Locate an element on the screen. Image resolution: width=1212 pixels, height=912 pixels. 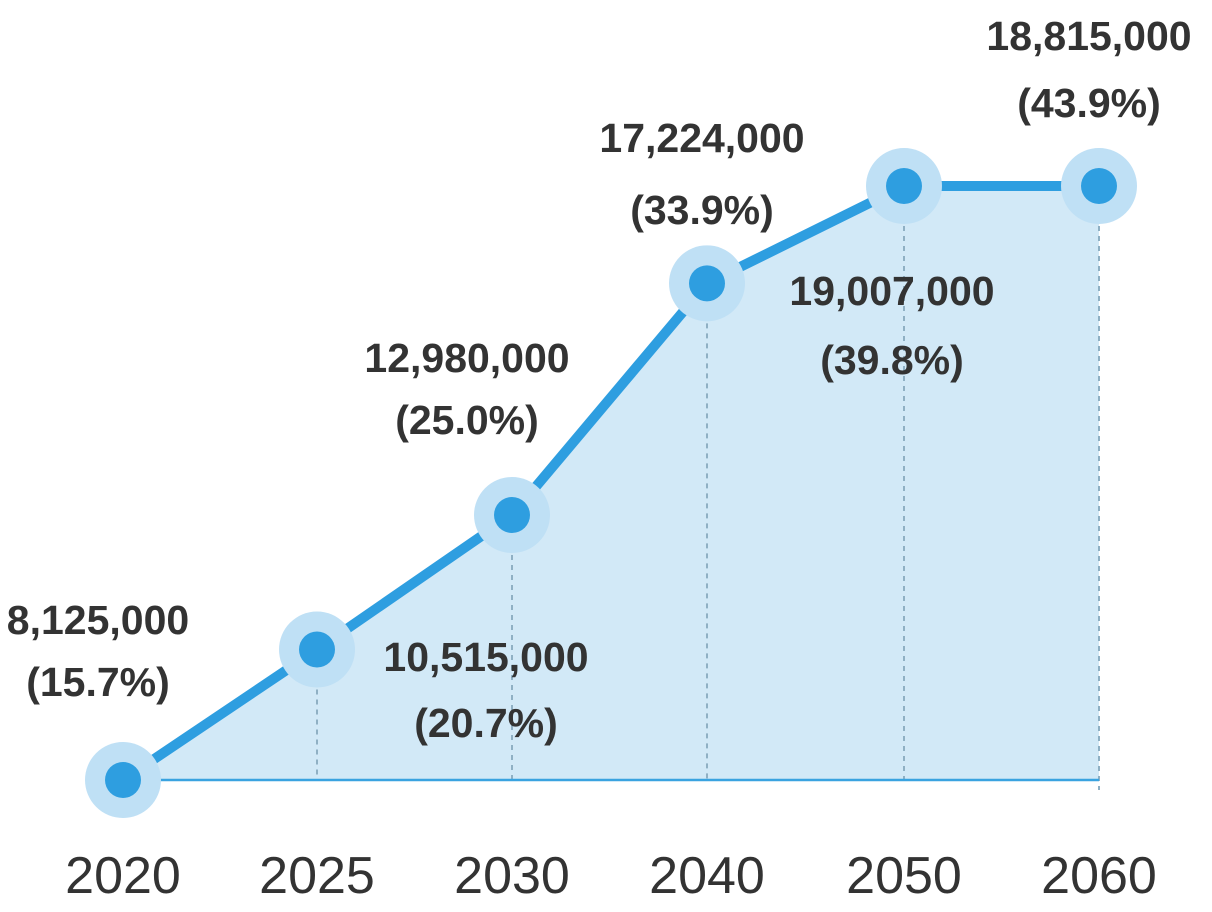
data-point-2050 is located at coordinates (904, 186).